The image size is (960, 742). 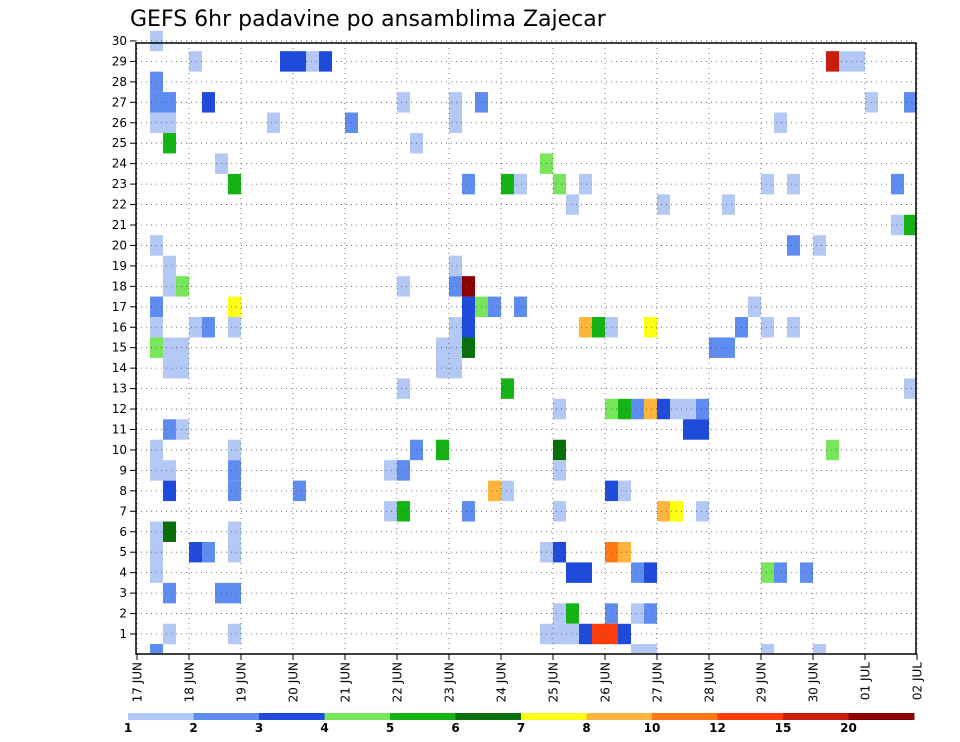 What do you see at coordinates (259, 728) in the screenshot?
I see `legend-label: 3` at bounding box center [259, 728].